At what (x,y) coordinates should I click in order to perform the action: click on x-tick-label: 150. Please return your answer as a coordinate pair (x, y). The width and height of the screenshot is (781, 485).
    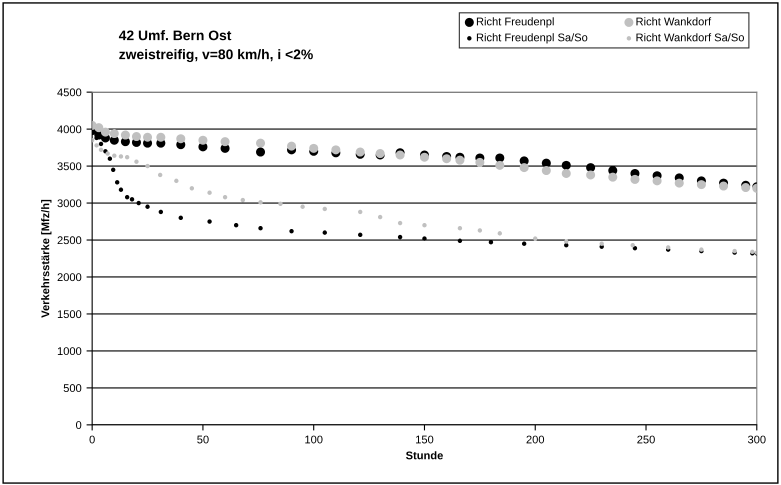
    Looking at the image, I should click on (425, 440).